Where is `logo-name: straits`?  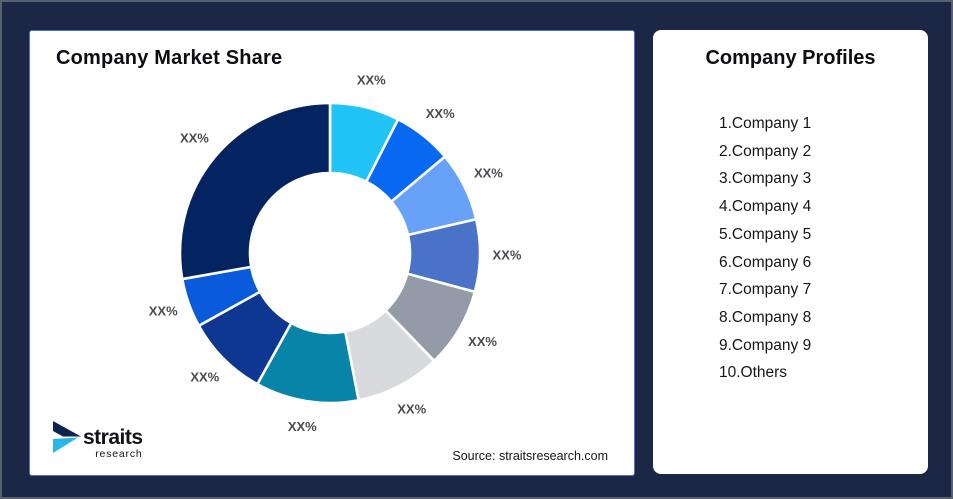
logo-name: straits is located at coordinates (113, 437).